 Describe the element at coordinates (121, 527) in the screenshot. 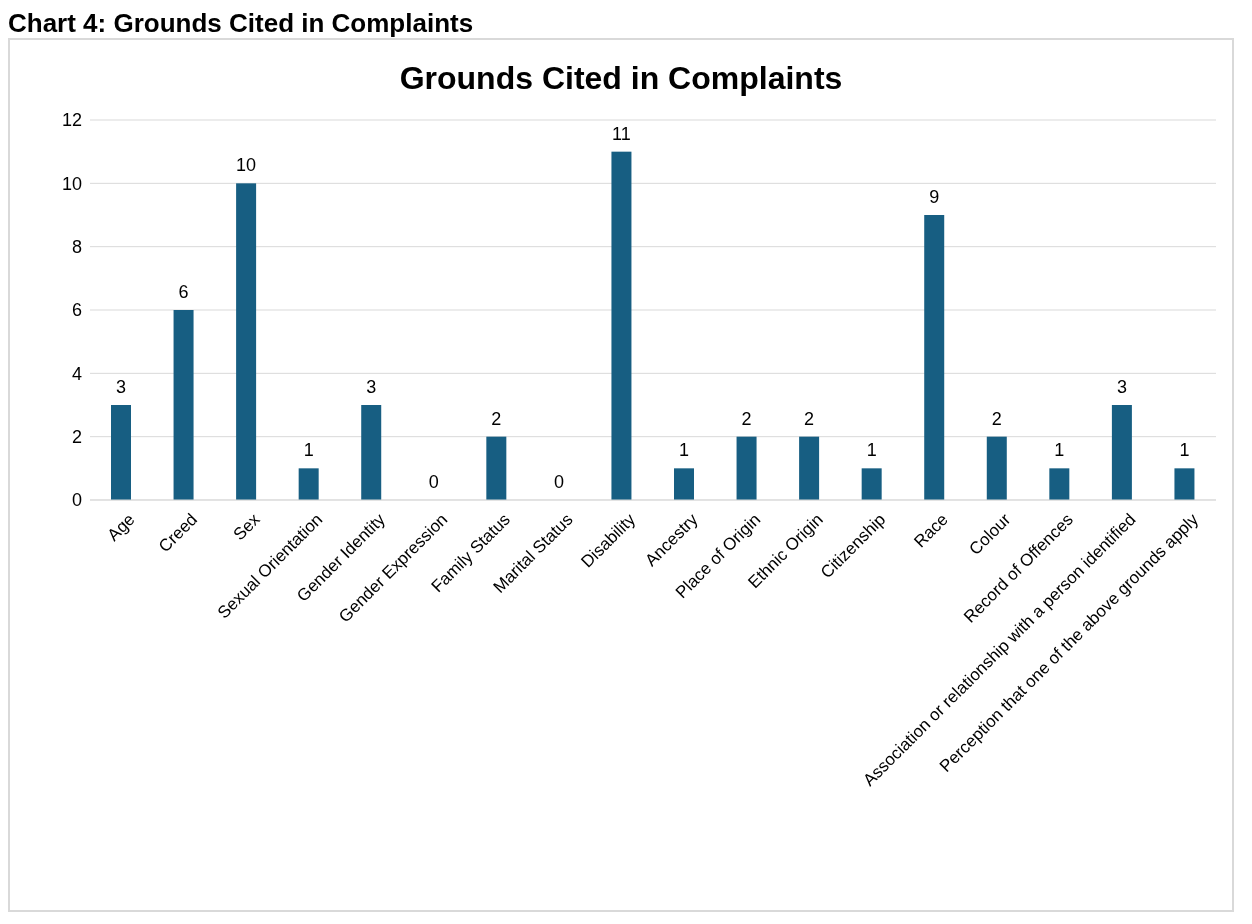

I see `x-tick-label: Age` at that location.